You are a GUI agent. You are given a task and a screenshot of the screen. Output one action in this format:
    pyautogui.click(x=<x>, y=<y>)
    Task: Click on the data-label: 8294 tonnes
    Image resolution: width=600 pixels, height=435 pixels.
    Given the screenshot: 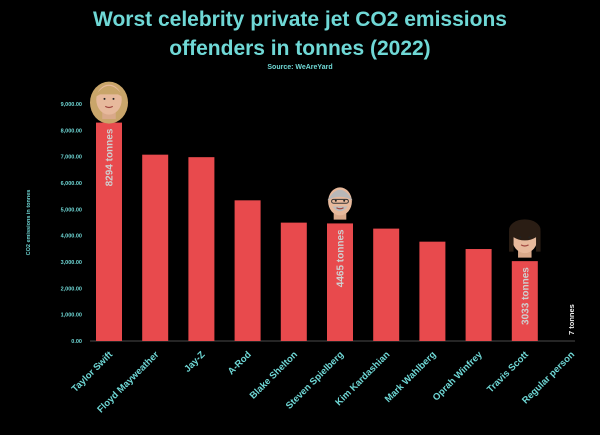 What is the action you would take?
    pyautogui.click(x=110, y=157)
    